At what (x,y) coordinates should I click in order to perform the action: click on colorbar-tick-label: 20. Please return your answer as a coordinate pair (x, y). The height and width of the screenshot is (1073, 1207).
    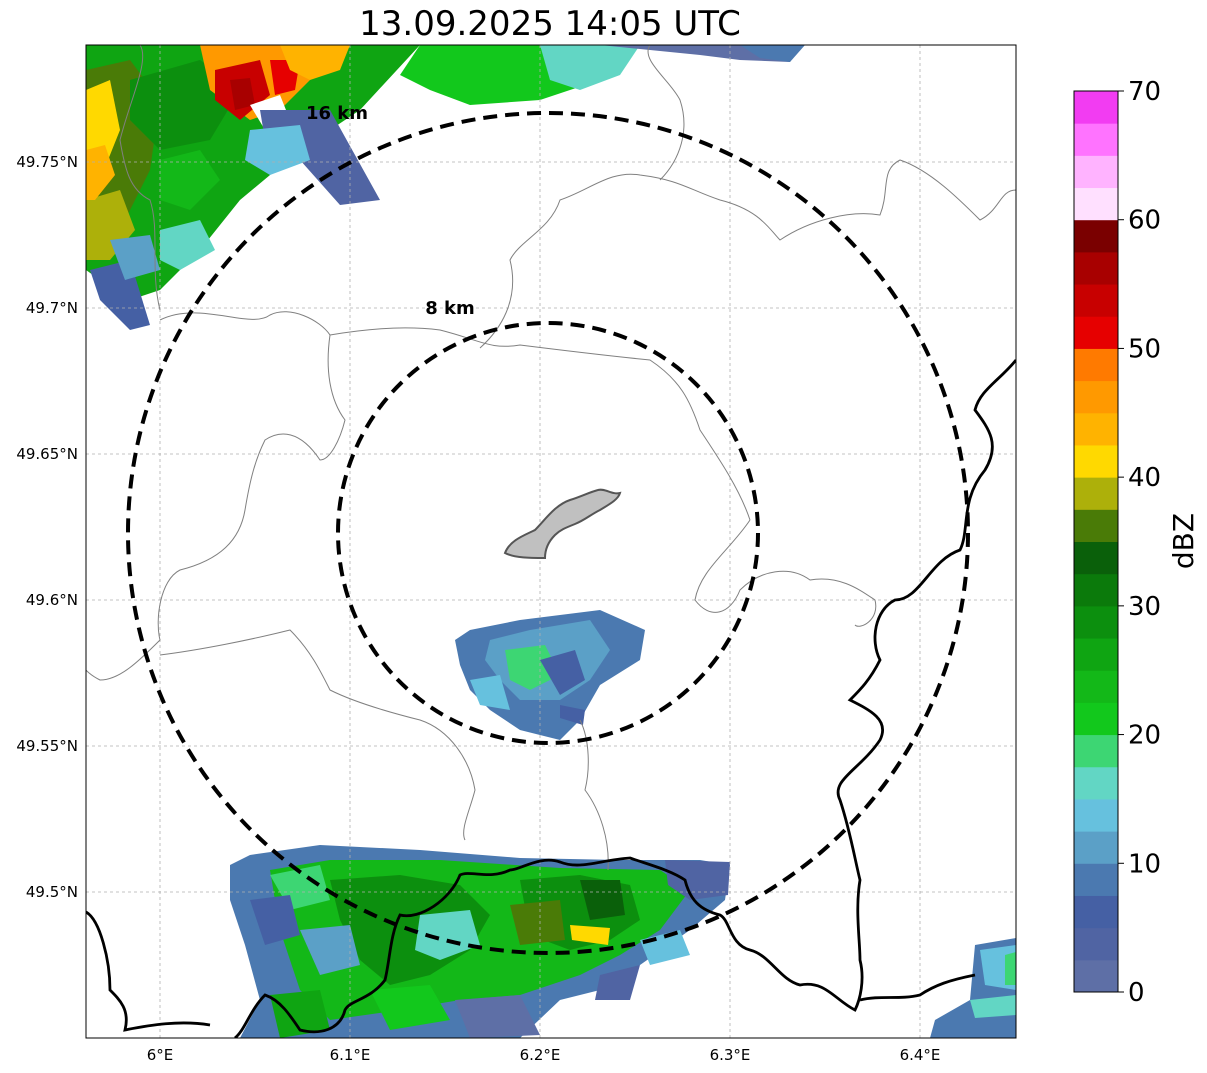
    Looking at the image, I should click on (1144, 736).